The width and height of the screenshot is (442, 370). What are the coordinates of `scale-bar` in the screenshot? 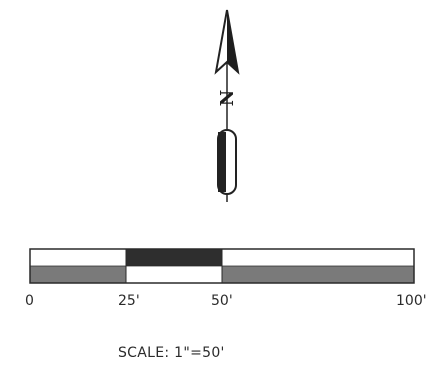 It's located at (222, 266).